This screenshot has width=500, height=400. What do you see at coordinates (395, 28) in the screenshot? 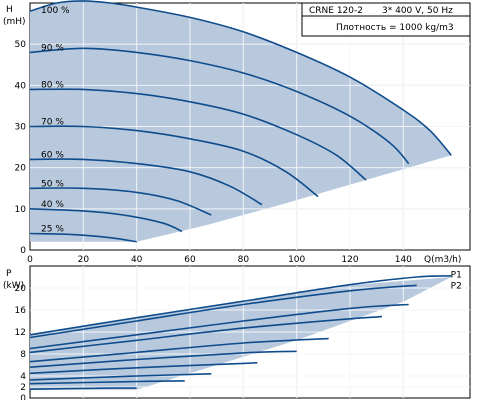
I see `density-label: Плотность = 1000 kg/m3` at bounding box center [395, 28].